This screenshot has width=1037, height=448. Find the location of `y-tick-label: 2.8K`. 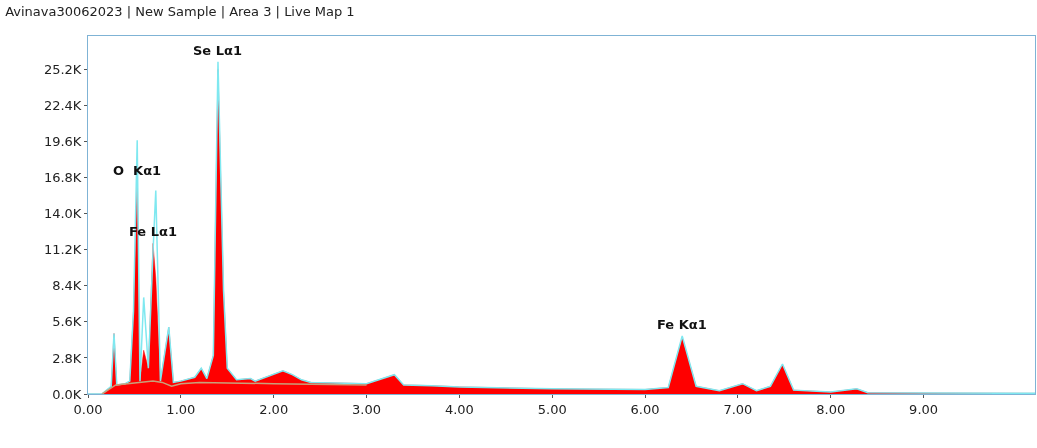

y-tick-label: 2.8K is located at coordinates (67, 358).